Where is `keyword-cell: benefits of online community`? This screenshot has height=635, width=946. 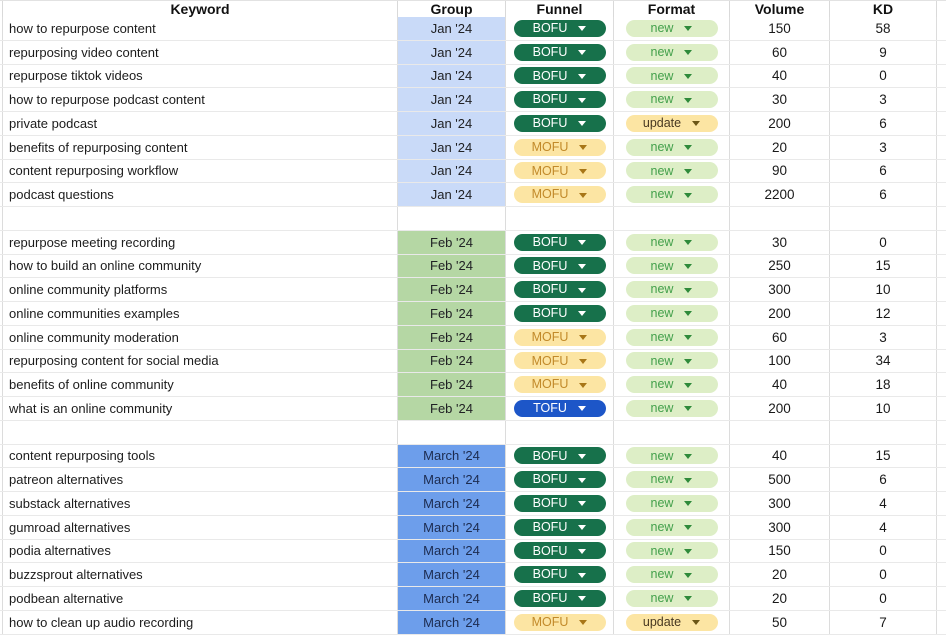 keyword-cell: benefits of online community is located at coordinates (200, 384).